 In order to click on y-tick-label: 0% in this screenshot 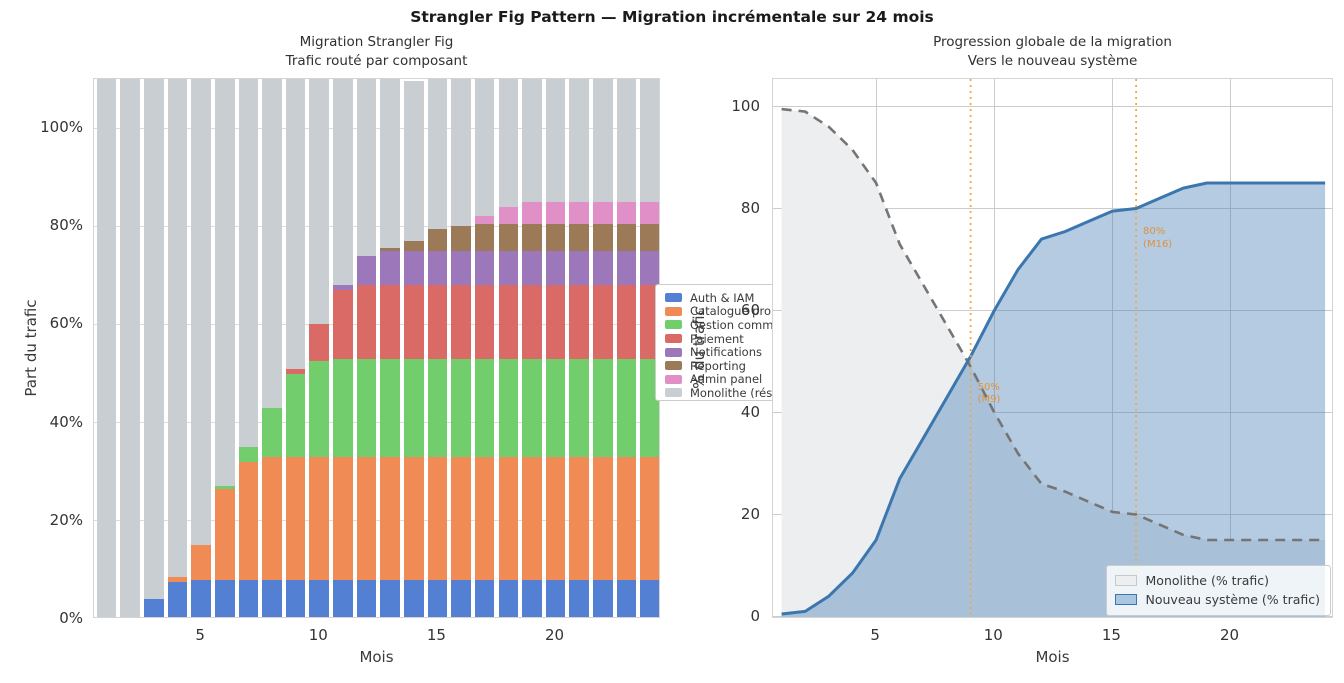, I will do `click(71, 618)`.